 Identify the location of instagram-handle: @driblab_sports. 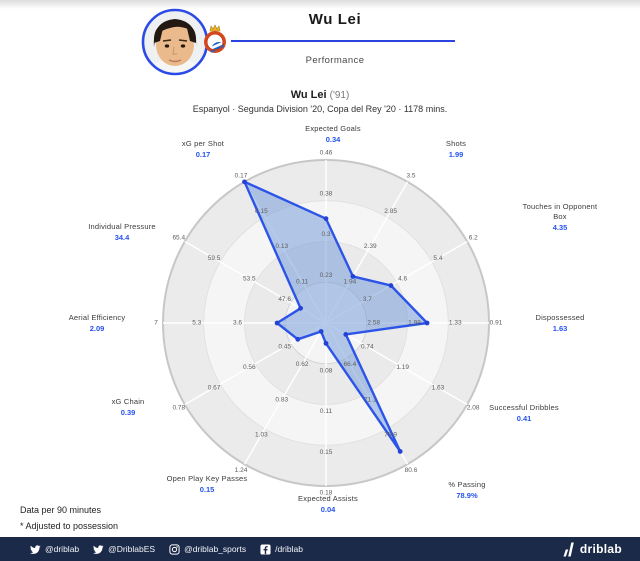
(208, 549).